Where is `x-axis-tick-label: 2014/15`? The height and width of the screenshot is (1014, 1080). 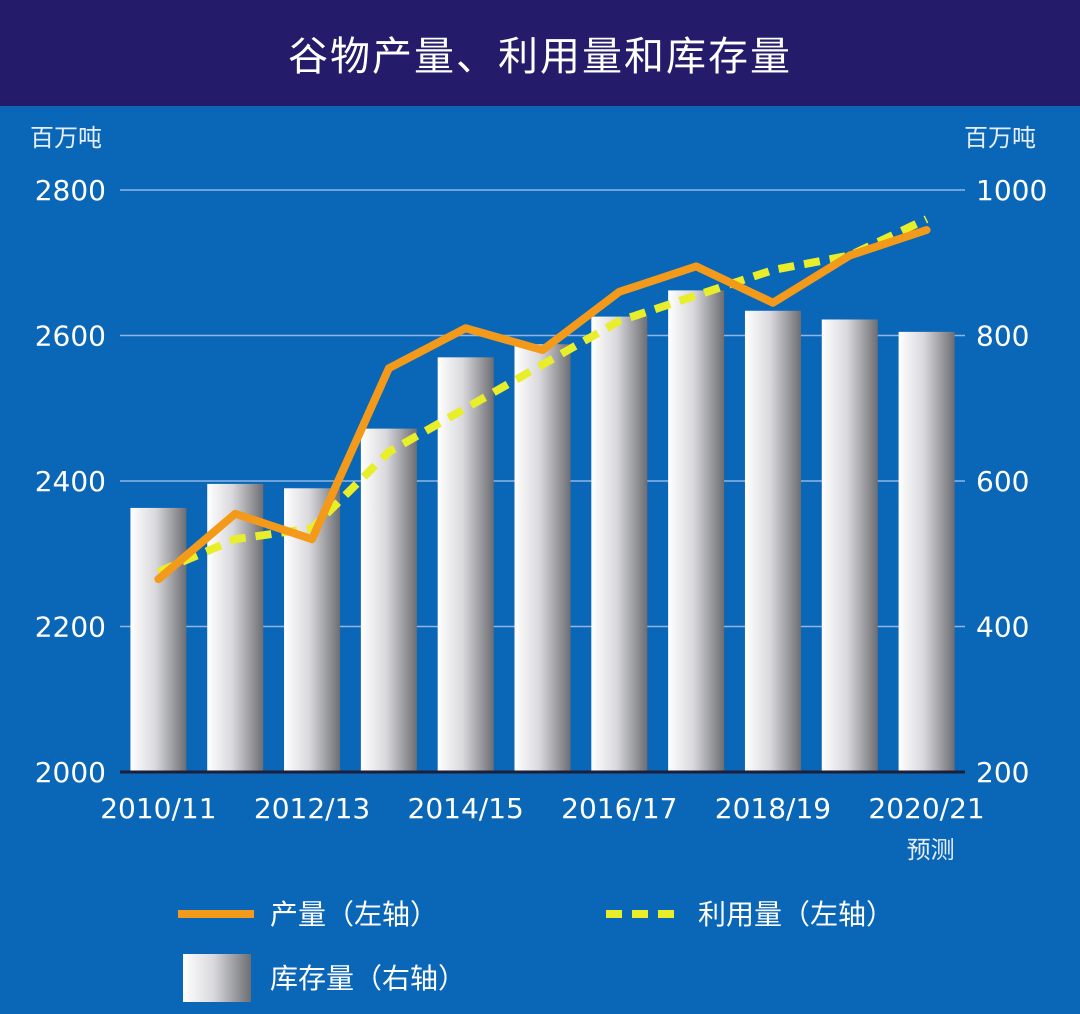 x-axis-tick-label: 2014/15 is located at coordinates (466, 808).